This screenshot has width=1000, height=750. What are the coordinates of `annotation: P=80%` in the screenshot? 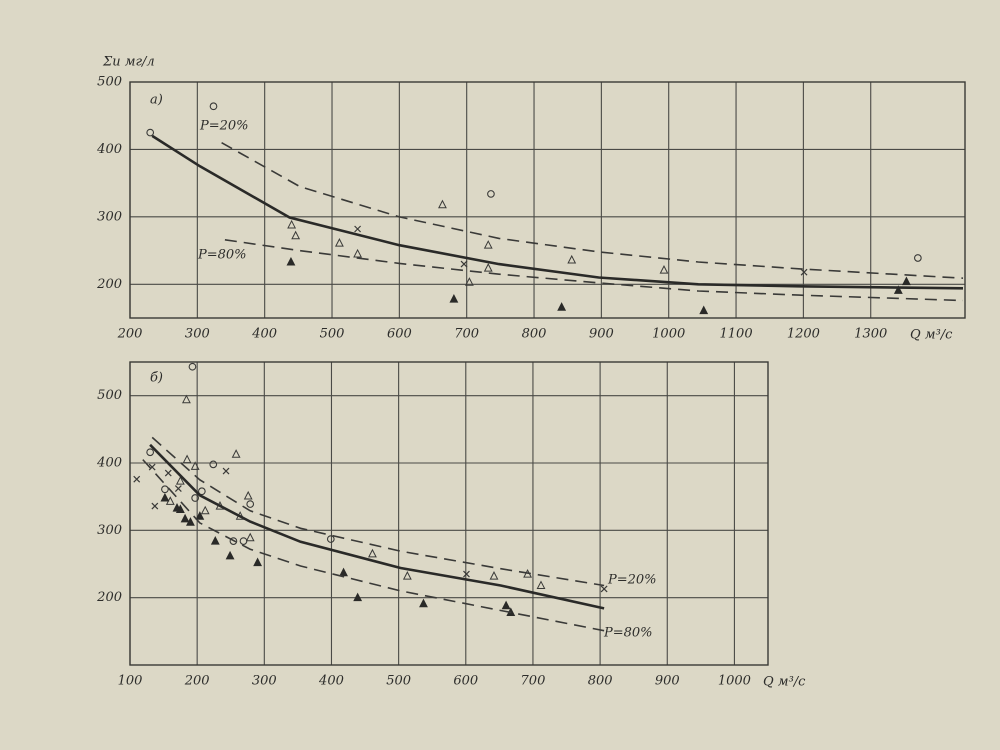 It's located at (222, 255).